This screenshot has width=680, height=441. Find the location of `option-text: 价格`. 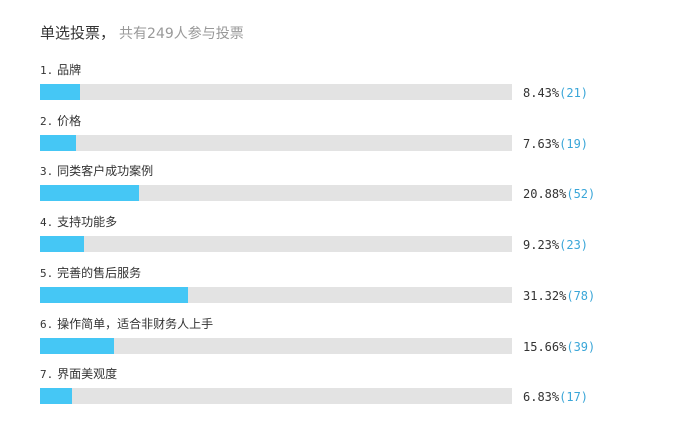

option-text: 价格 is located at coordinates (69, 121).